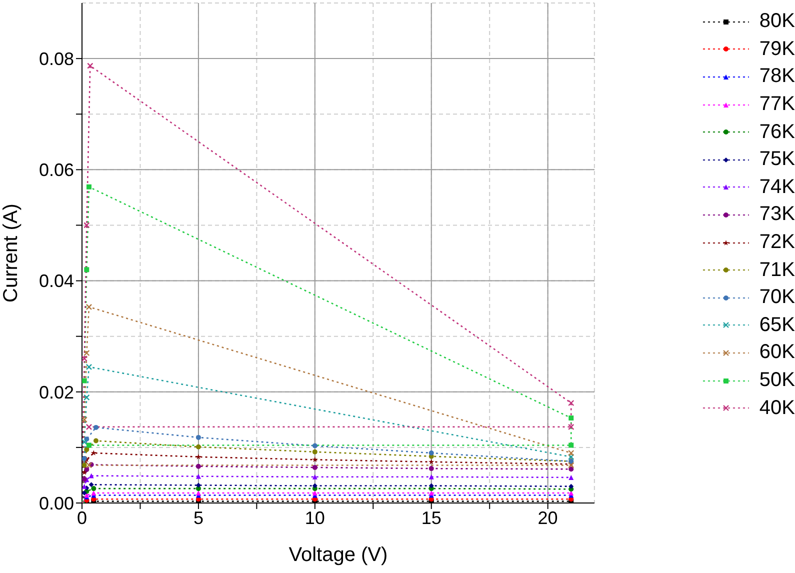  I want to click on legend-label: 50K, so click(777, 380).